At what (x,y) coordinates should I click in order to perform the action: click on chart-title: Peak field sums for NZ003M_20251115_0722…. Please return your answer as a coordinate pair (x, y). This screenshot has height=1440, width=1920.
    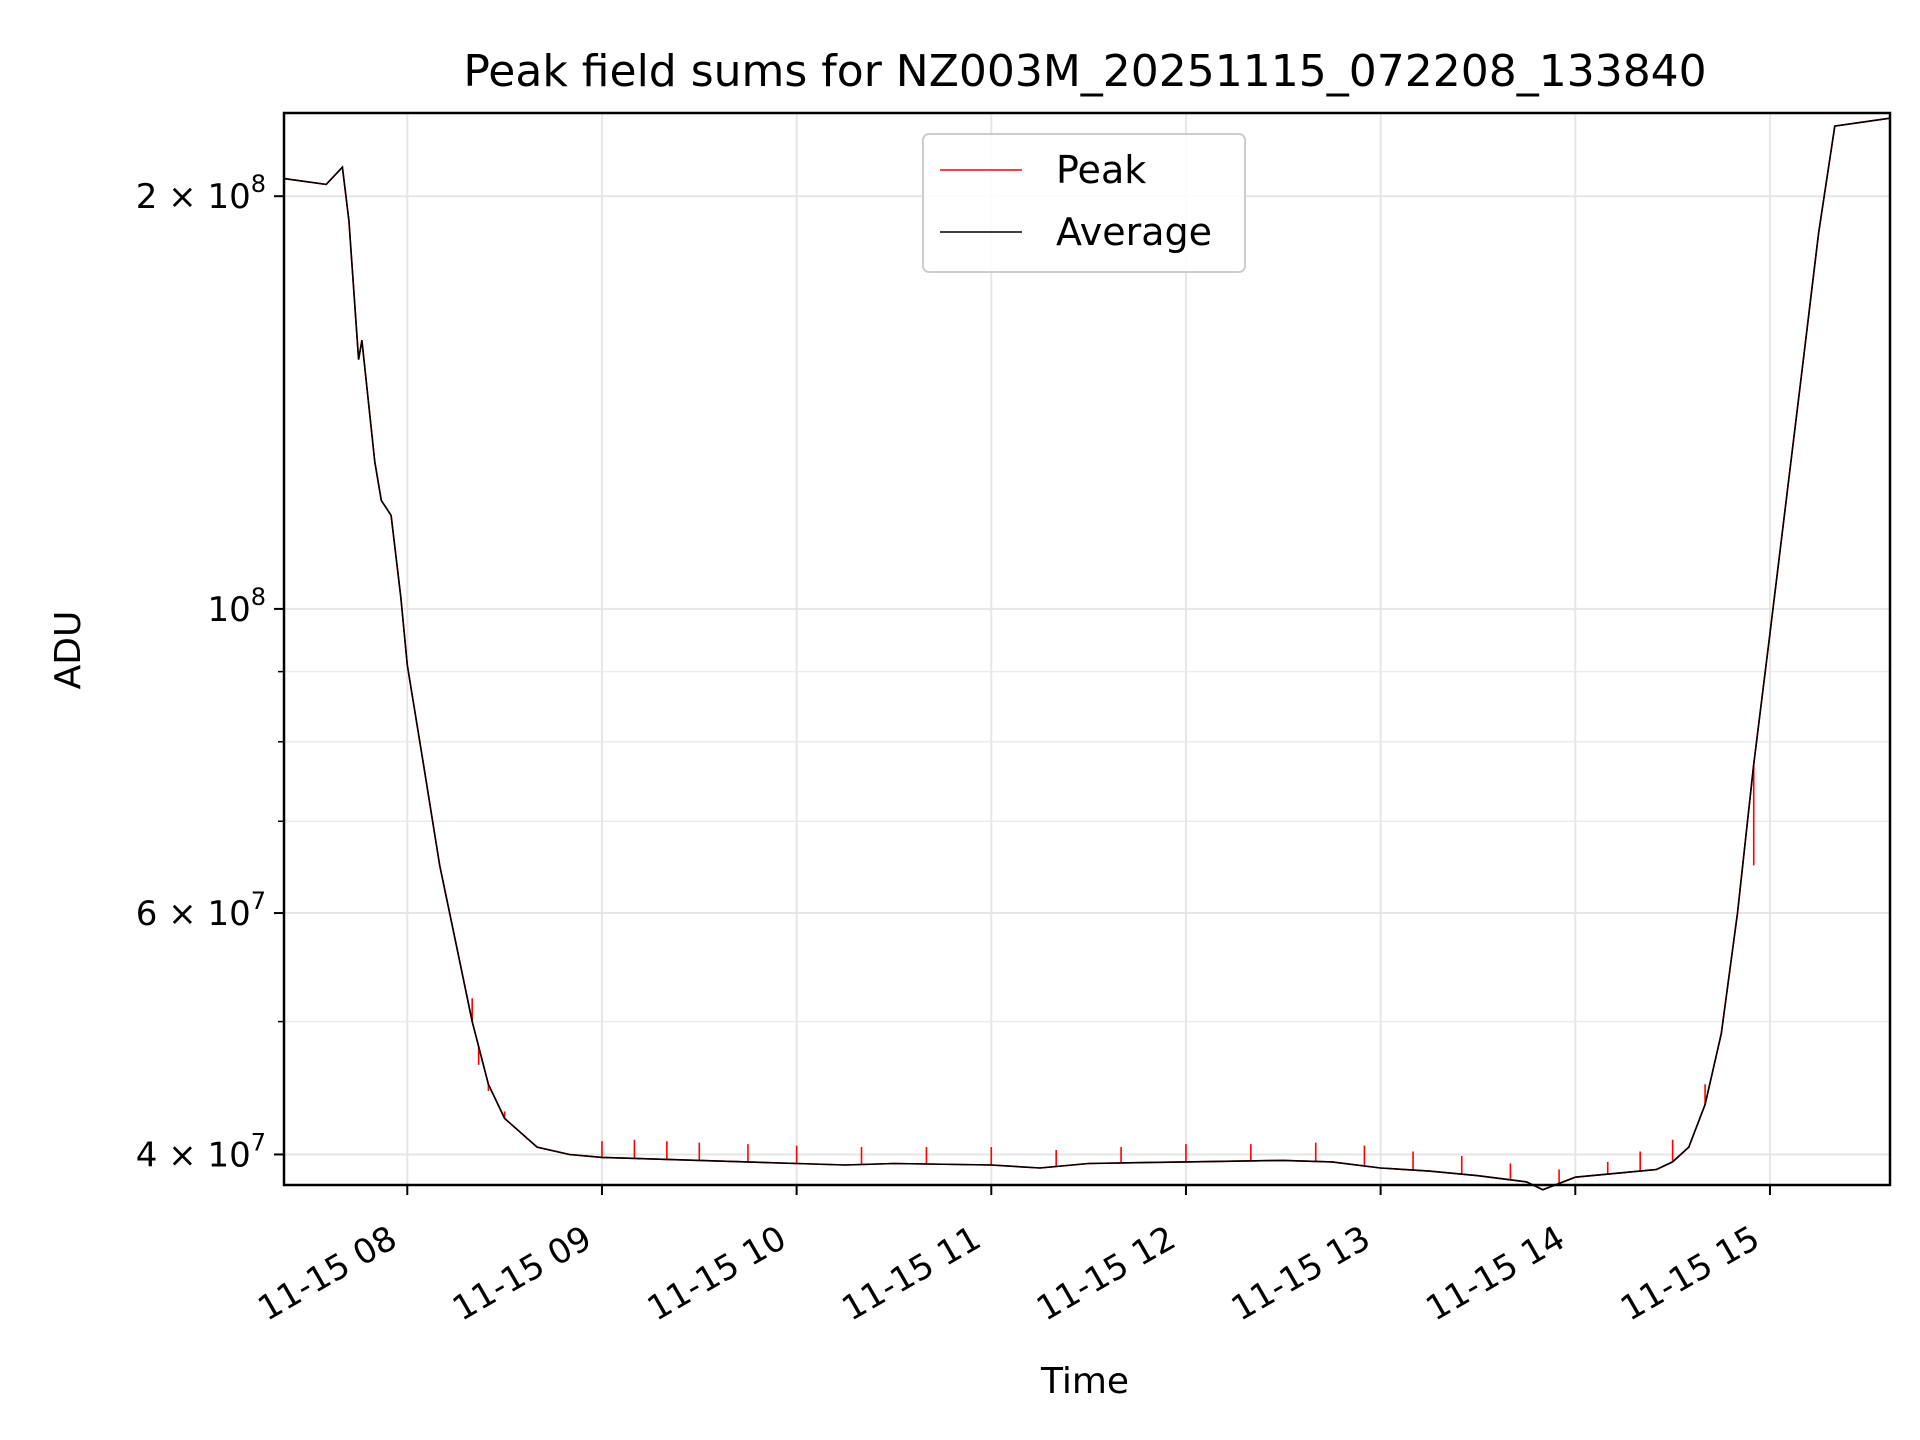
    Looking at the image, I should click on (1084, 71).